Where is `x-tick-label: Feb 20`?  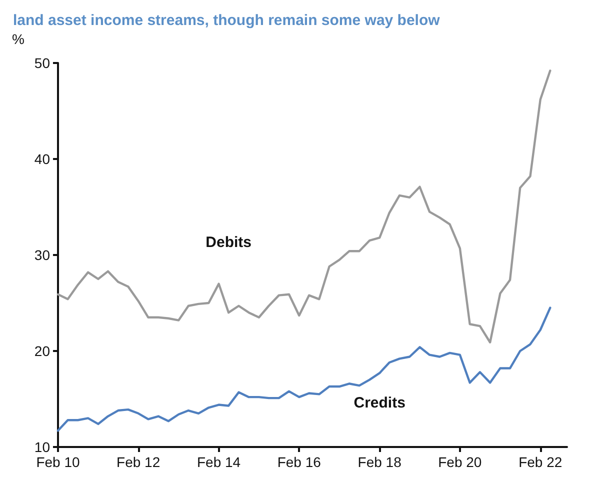 x-tick-label: Feb 20 is located at coordinates (460, 462).